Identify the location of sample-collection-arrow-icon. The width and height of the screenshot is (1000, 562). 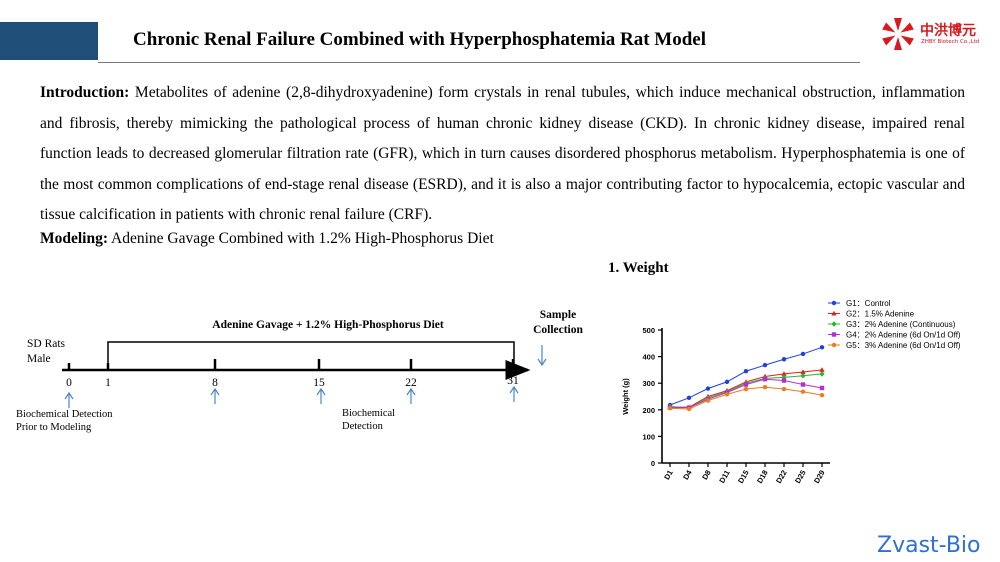
(542, 356).